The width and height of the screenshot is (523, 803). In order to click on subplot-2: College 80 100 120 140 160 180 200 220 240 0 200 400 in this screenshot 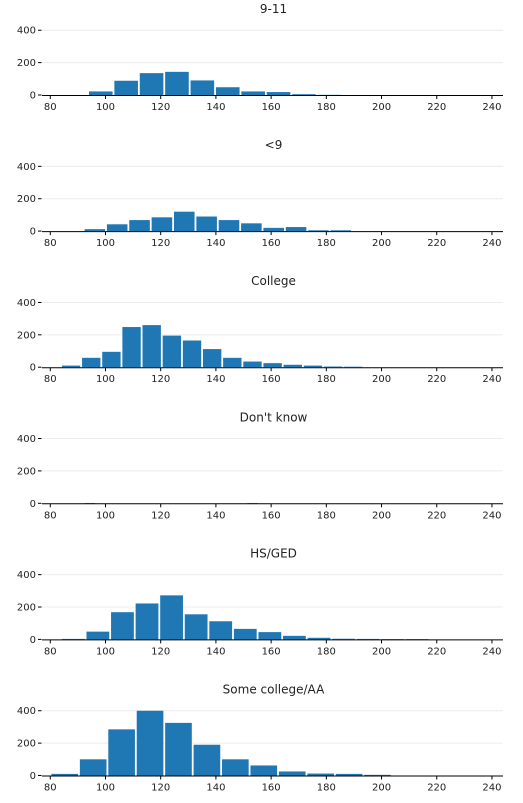, I will do `click(260, 329)`.